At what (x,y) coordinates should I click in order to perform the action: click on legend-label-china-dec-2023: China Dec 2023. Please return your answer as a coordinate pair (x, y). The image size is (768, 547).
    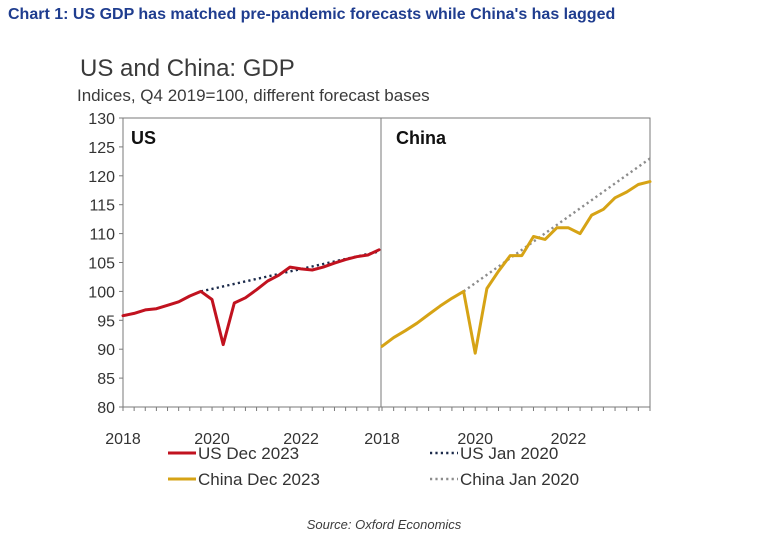
    Looking at the image, I should click on (259, 479).